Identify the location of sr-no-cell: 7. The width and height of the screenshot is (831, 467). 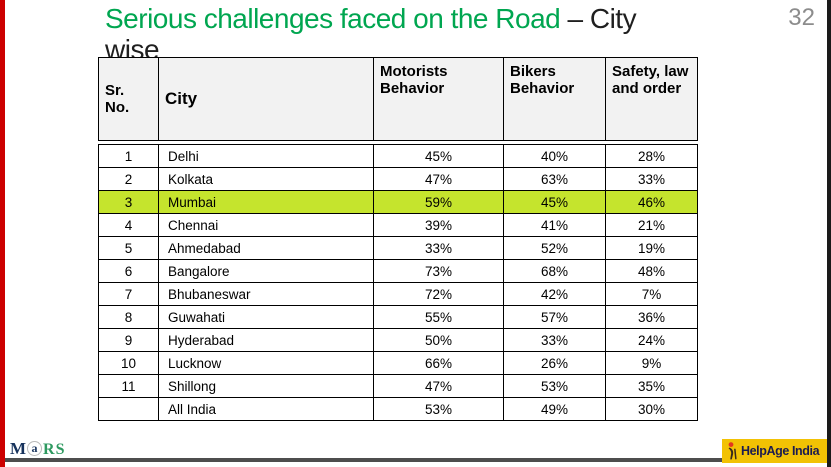
(128, 294).